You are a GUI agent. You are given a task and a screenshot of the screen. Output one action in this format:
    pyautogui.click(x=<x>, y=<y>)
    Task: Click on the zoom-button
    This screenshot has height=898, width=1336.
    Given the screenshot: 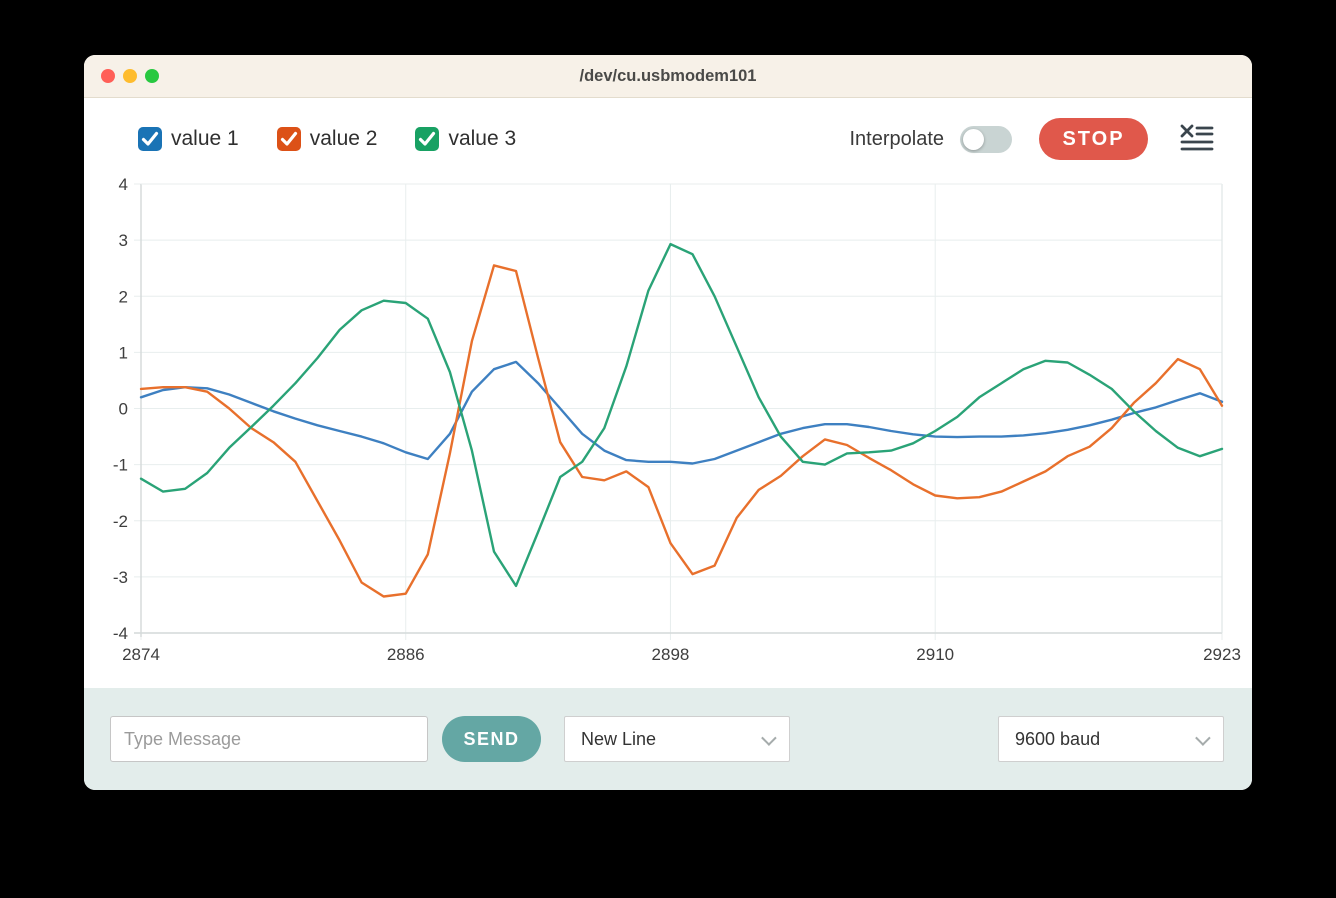 What is the action you would take?
    pyautogui.click(x=152, y=76)
    